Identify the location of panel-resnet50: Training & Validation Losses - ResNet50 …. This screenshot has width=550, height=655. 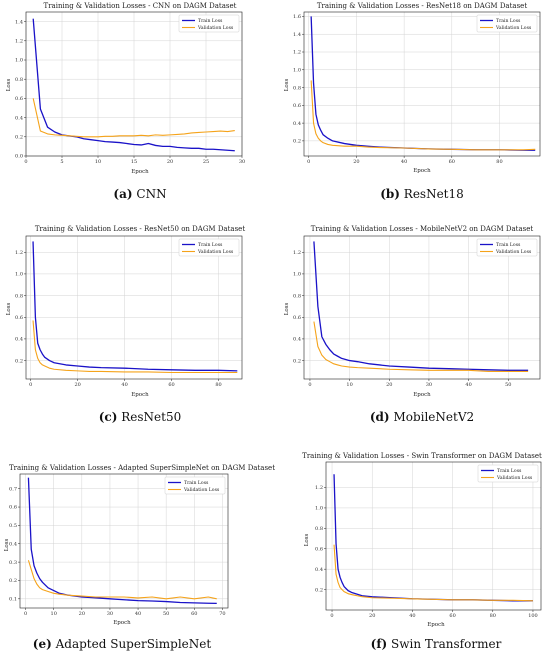
(125, 324).